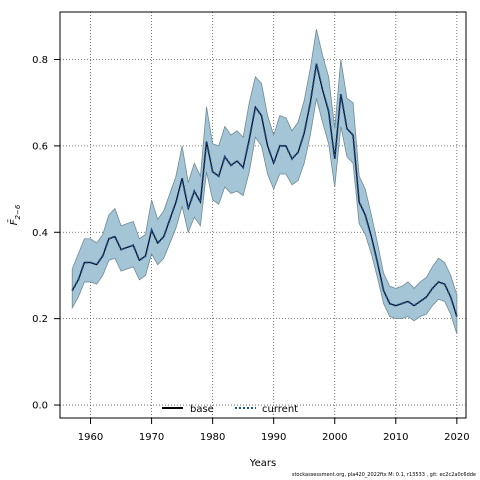 This screenshot has height=480, width=480. I want to click on legend-label-current: current, so click(280, 409).